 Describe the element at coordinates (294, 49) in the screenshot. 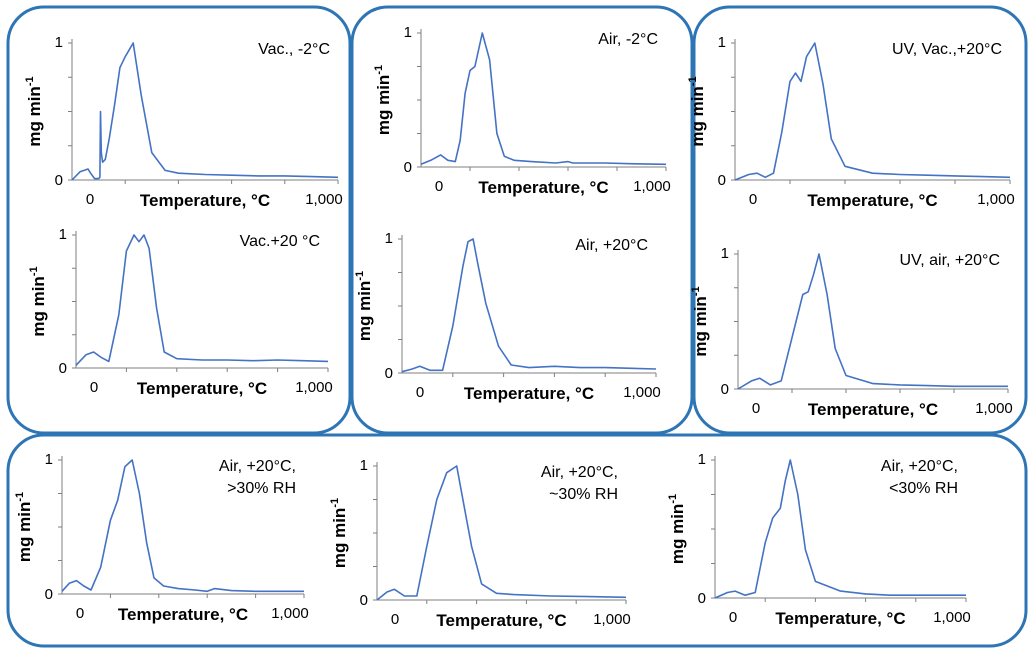

I see `panel-title: Vac., -2°C` at that location.